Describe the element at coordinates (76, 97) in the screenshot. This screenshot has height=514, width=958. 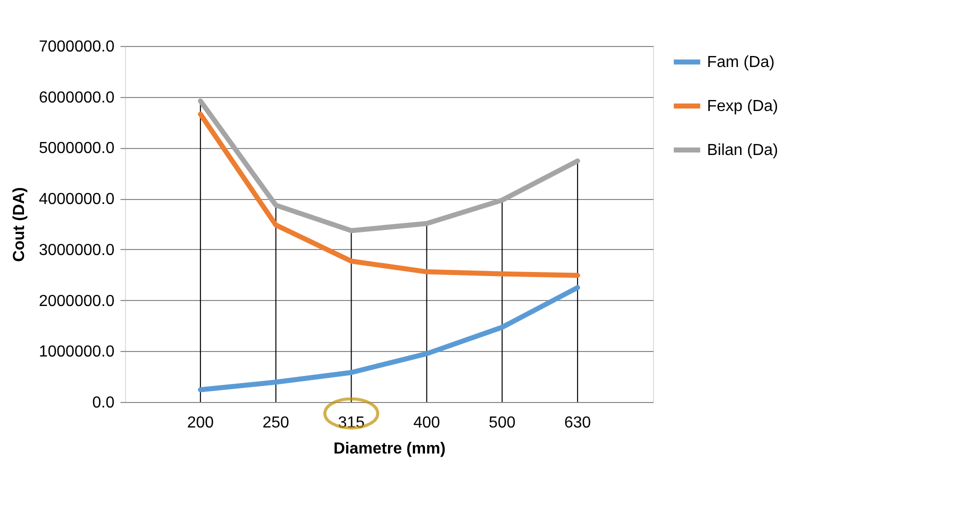
I see `y-tick-label: 6000000.0` at that location.